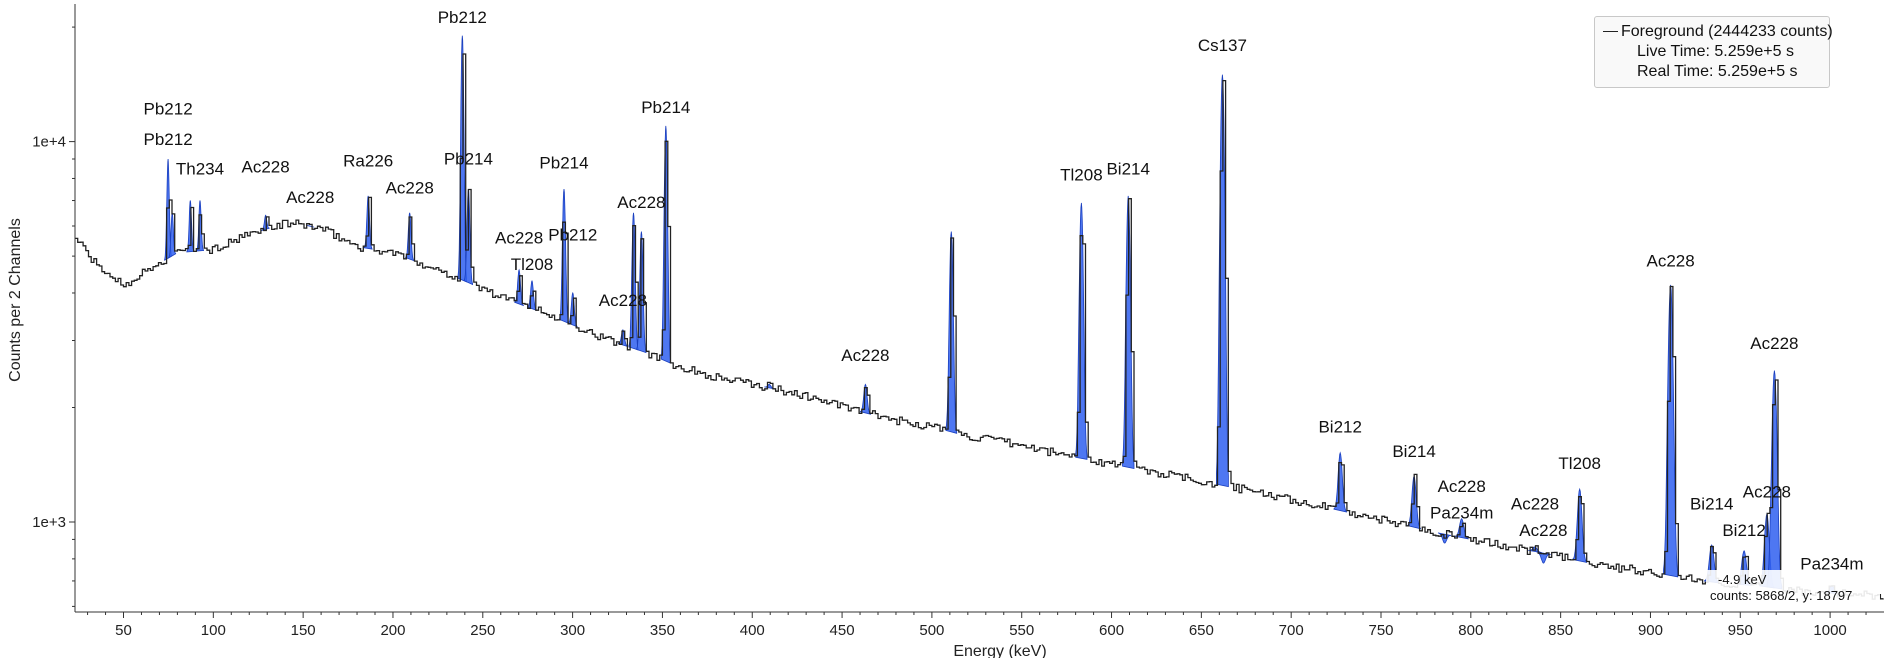 Image resolution: width=1884 pixels, height=658 pixels. What do you see at coordinates (468, 159) in the screenshot?
I see `peak-label-8: Pb214` at bounding box center [468, 159].